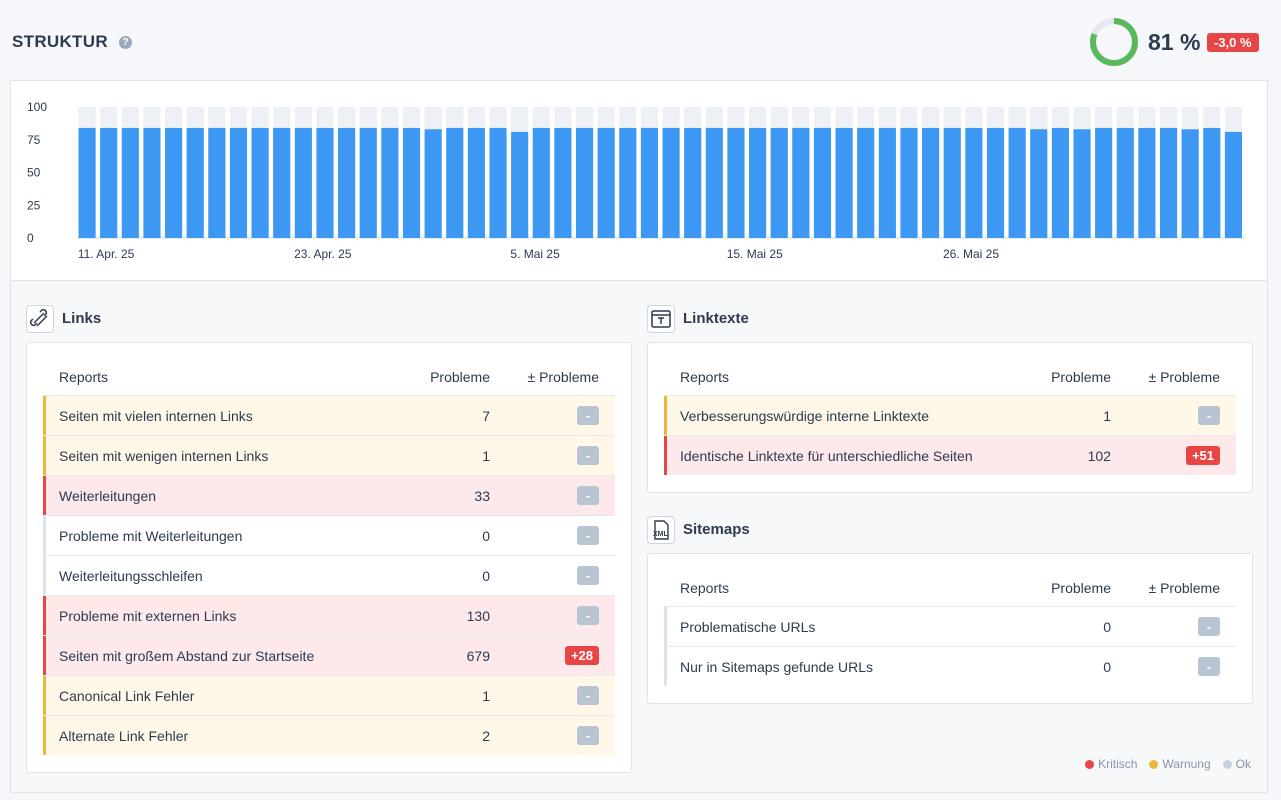  I want to click on problem-count: 679, so click(478, 656).